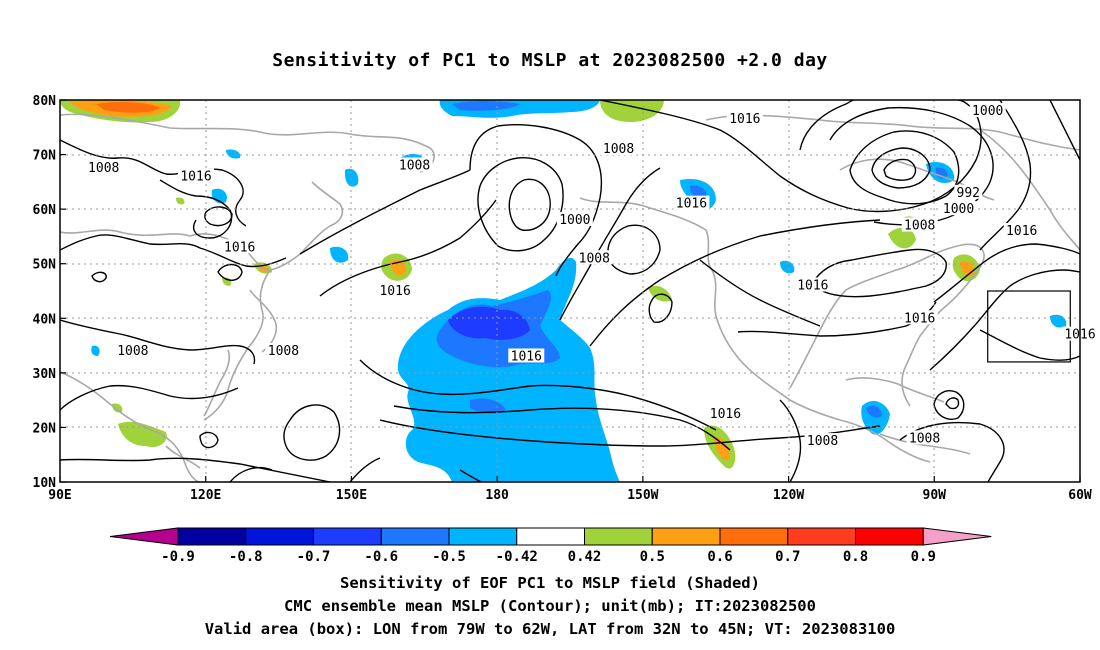  What do you see at coordinates (144, 536) in the screenshot?
I see `colorbar-min-triangle` at bounding box center [144, 536].